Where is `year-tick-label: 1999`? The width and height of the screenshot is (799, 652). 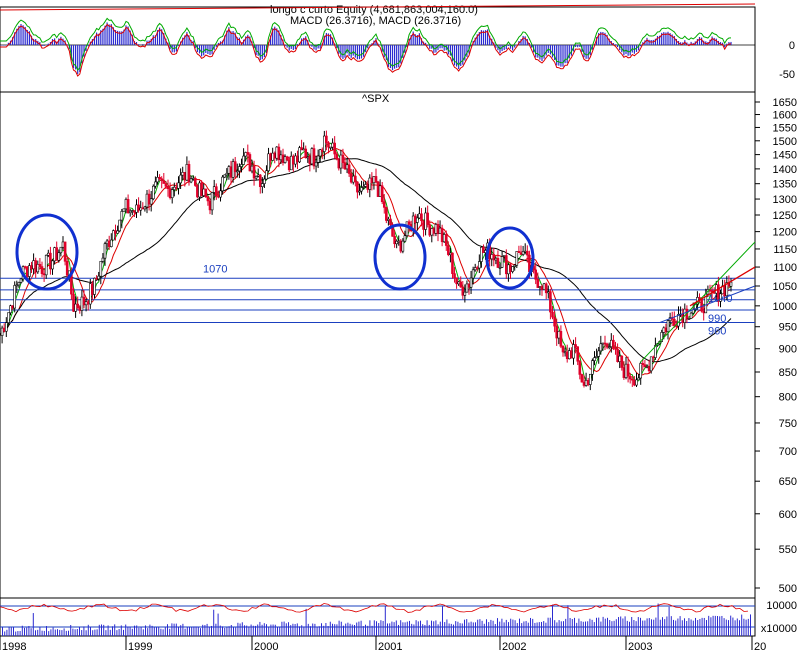 year-tick-label: 1999 is located at coordinates (140, 646).